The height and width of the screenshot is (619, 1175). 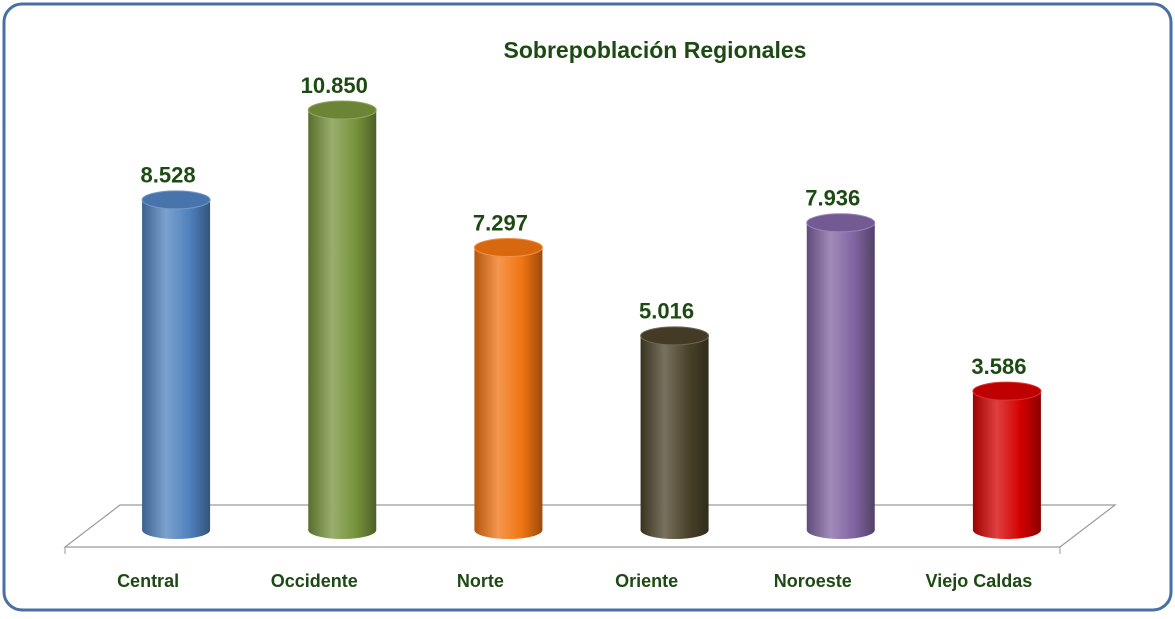 I want to click on data-label: 8.528, so click(x=168, y=175).